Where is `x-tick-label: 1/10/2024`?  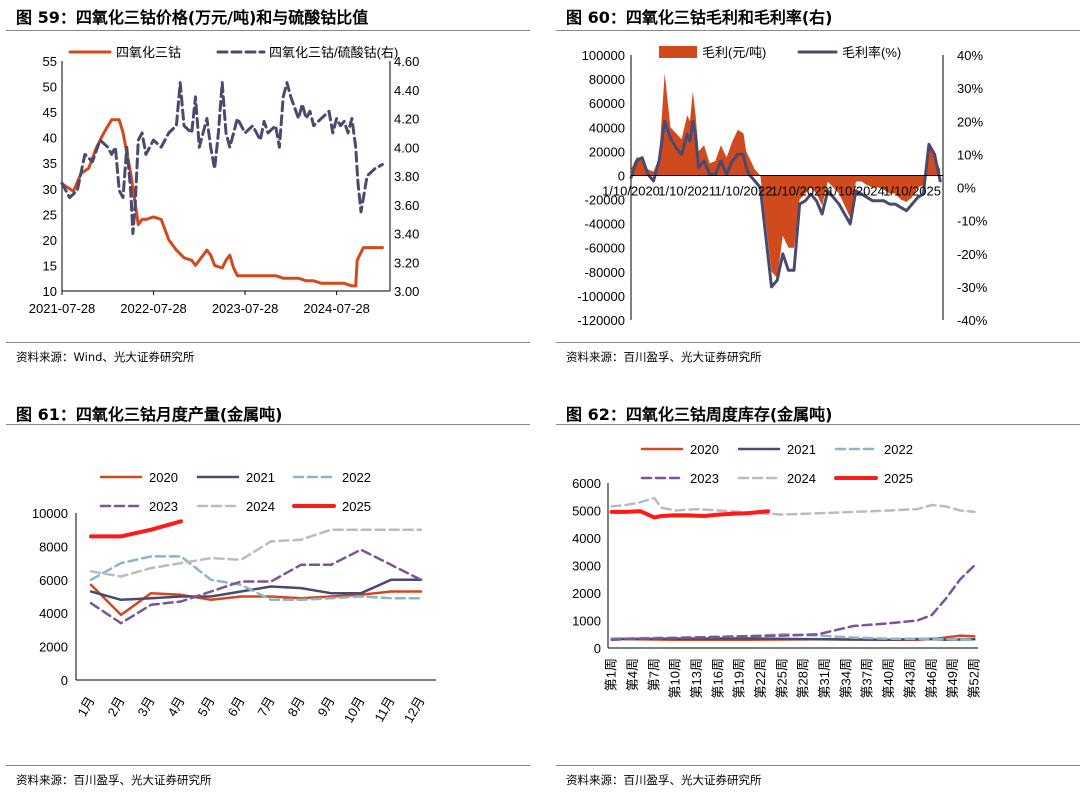
x-tick-label: 1/10/2024 is located at coordinates (856, 190).